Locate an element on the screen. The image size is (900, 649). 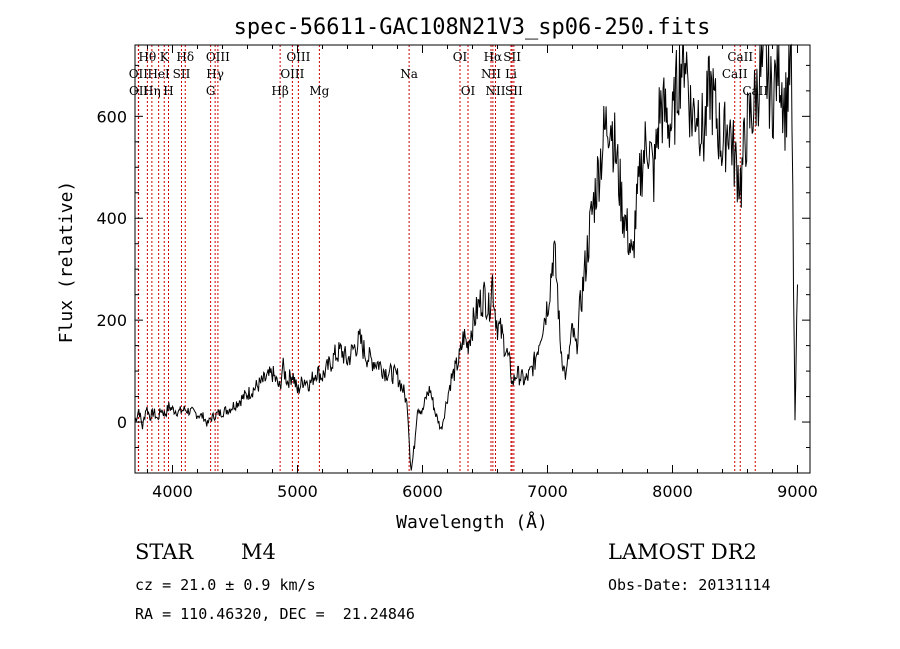
observation-date: Obs-Date: 20131114 is located at coordinates (689, 585).